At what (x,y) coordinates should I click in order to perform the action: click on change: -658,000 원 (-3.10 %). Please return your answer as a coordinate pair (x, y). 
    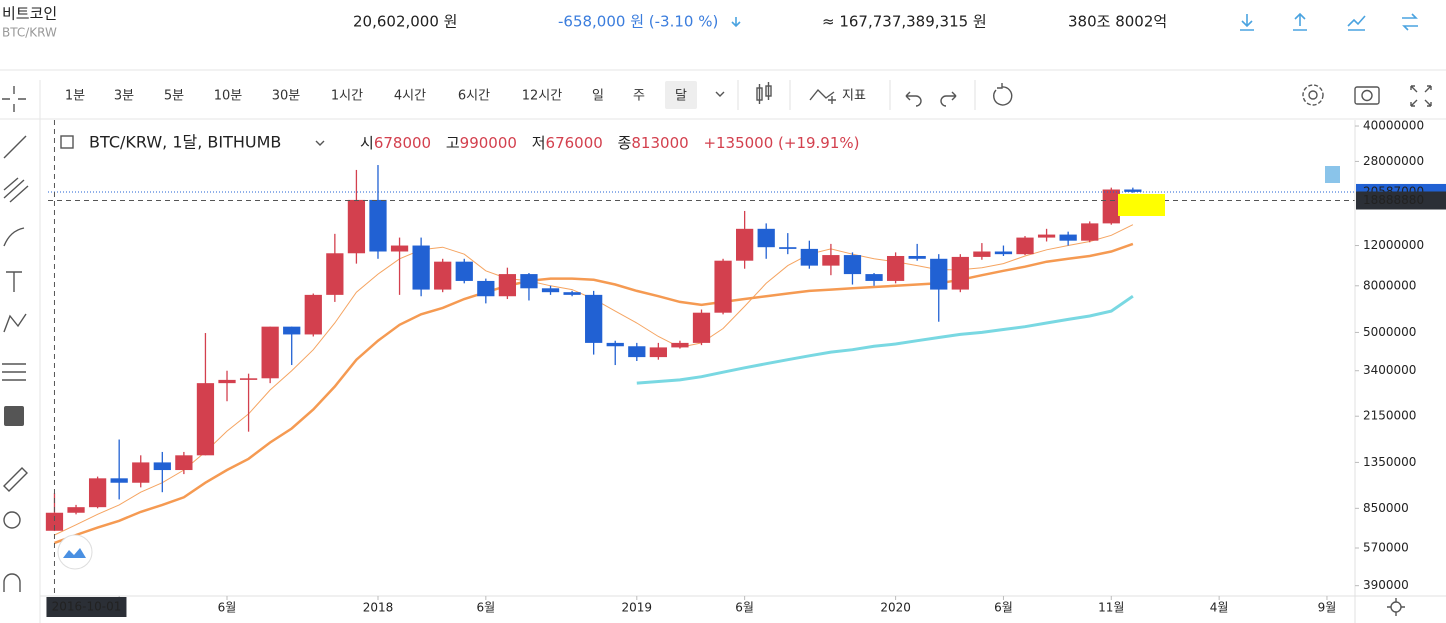
    Looking at the image, I should click on (638, 22).